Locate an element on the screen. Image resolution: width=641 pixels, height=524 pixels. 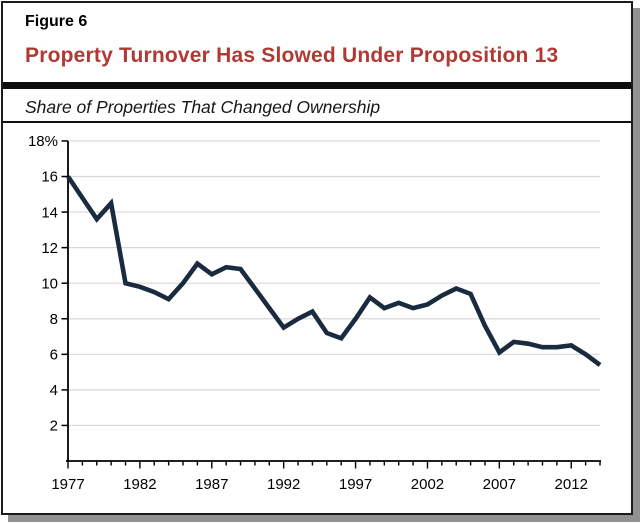
title-divider-rule is located at coordinates (317, 85).